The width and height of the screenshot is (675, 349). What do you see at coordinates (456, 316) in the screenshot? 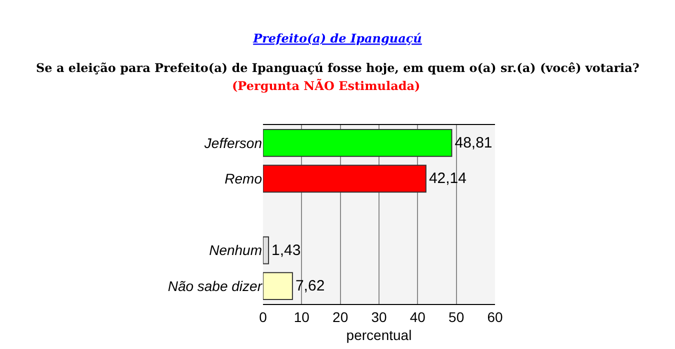
I see `x-tick-label: 50` at bounding box center [456, 316].